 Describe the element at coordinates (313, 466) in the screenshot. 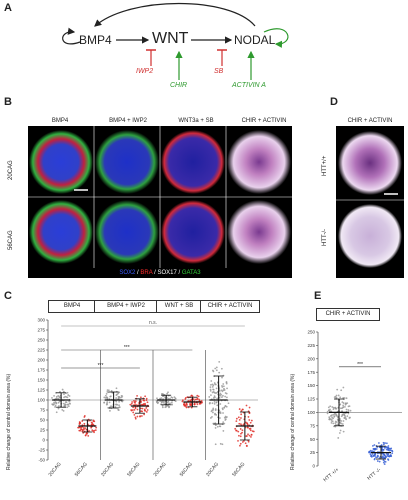

I see `e-ytick-label: 0` at that location.